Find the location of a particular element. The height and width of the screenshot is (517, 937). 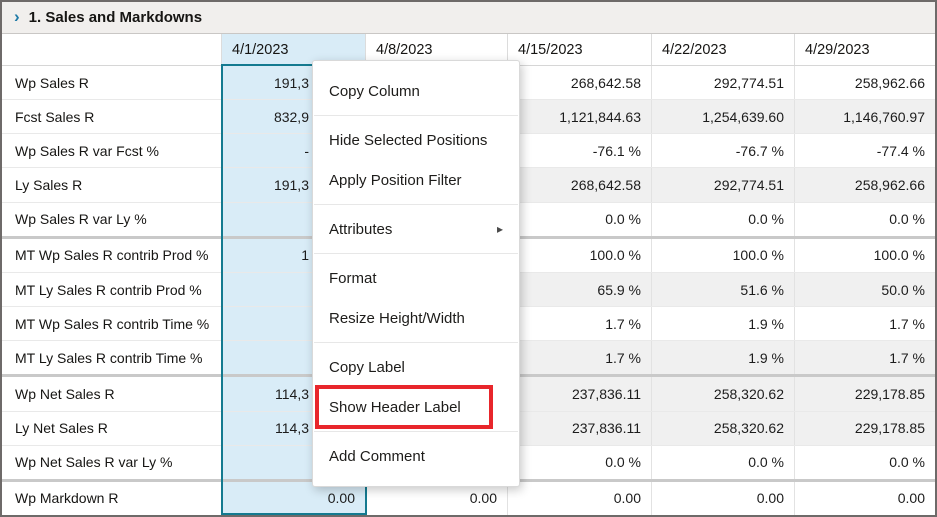

menu-item-label: Attributes is located at coordinates (361, 229).